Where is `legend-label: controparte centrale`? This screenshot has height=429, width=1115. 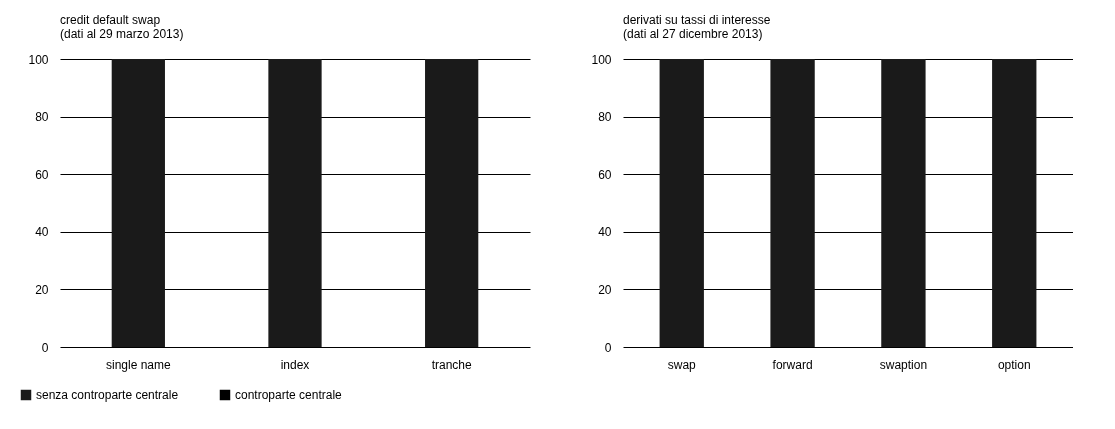 legend-label: controparte centrale is located at coordinates (289, 395).